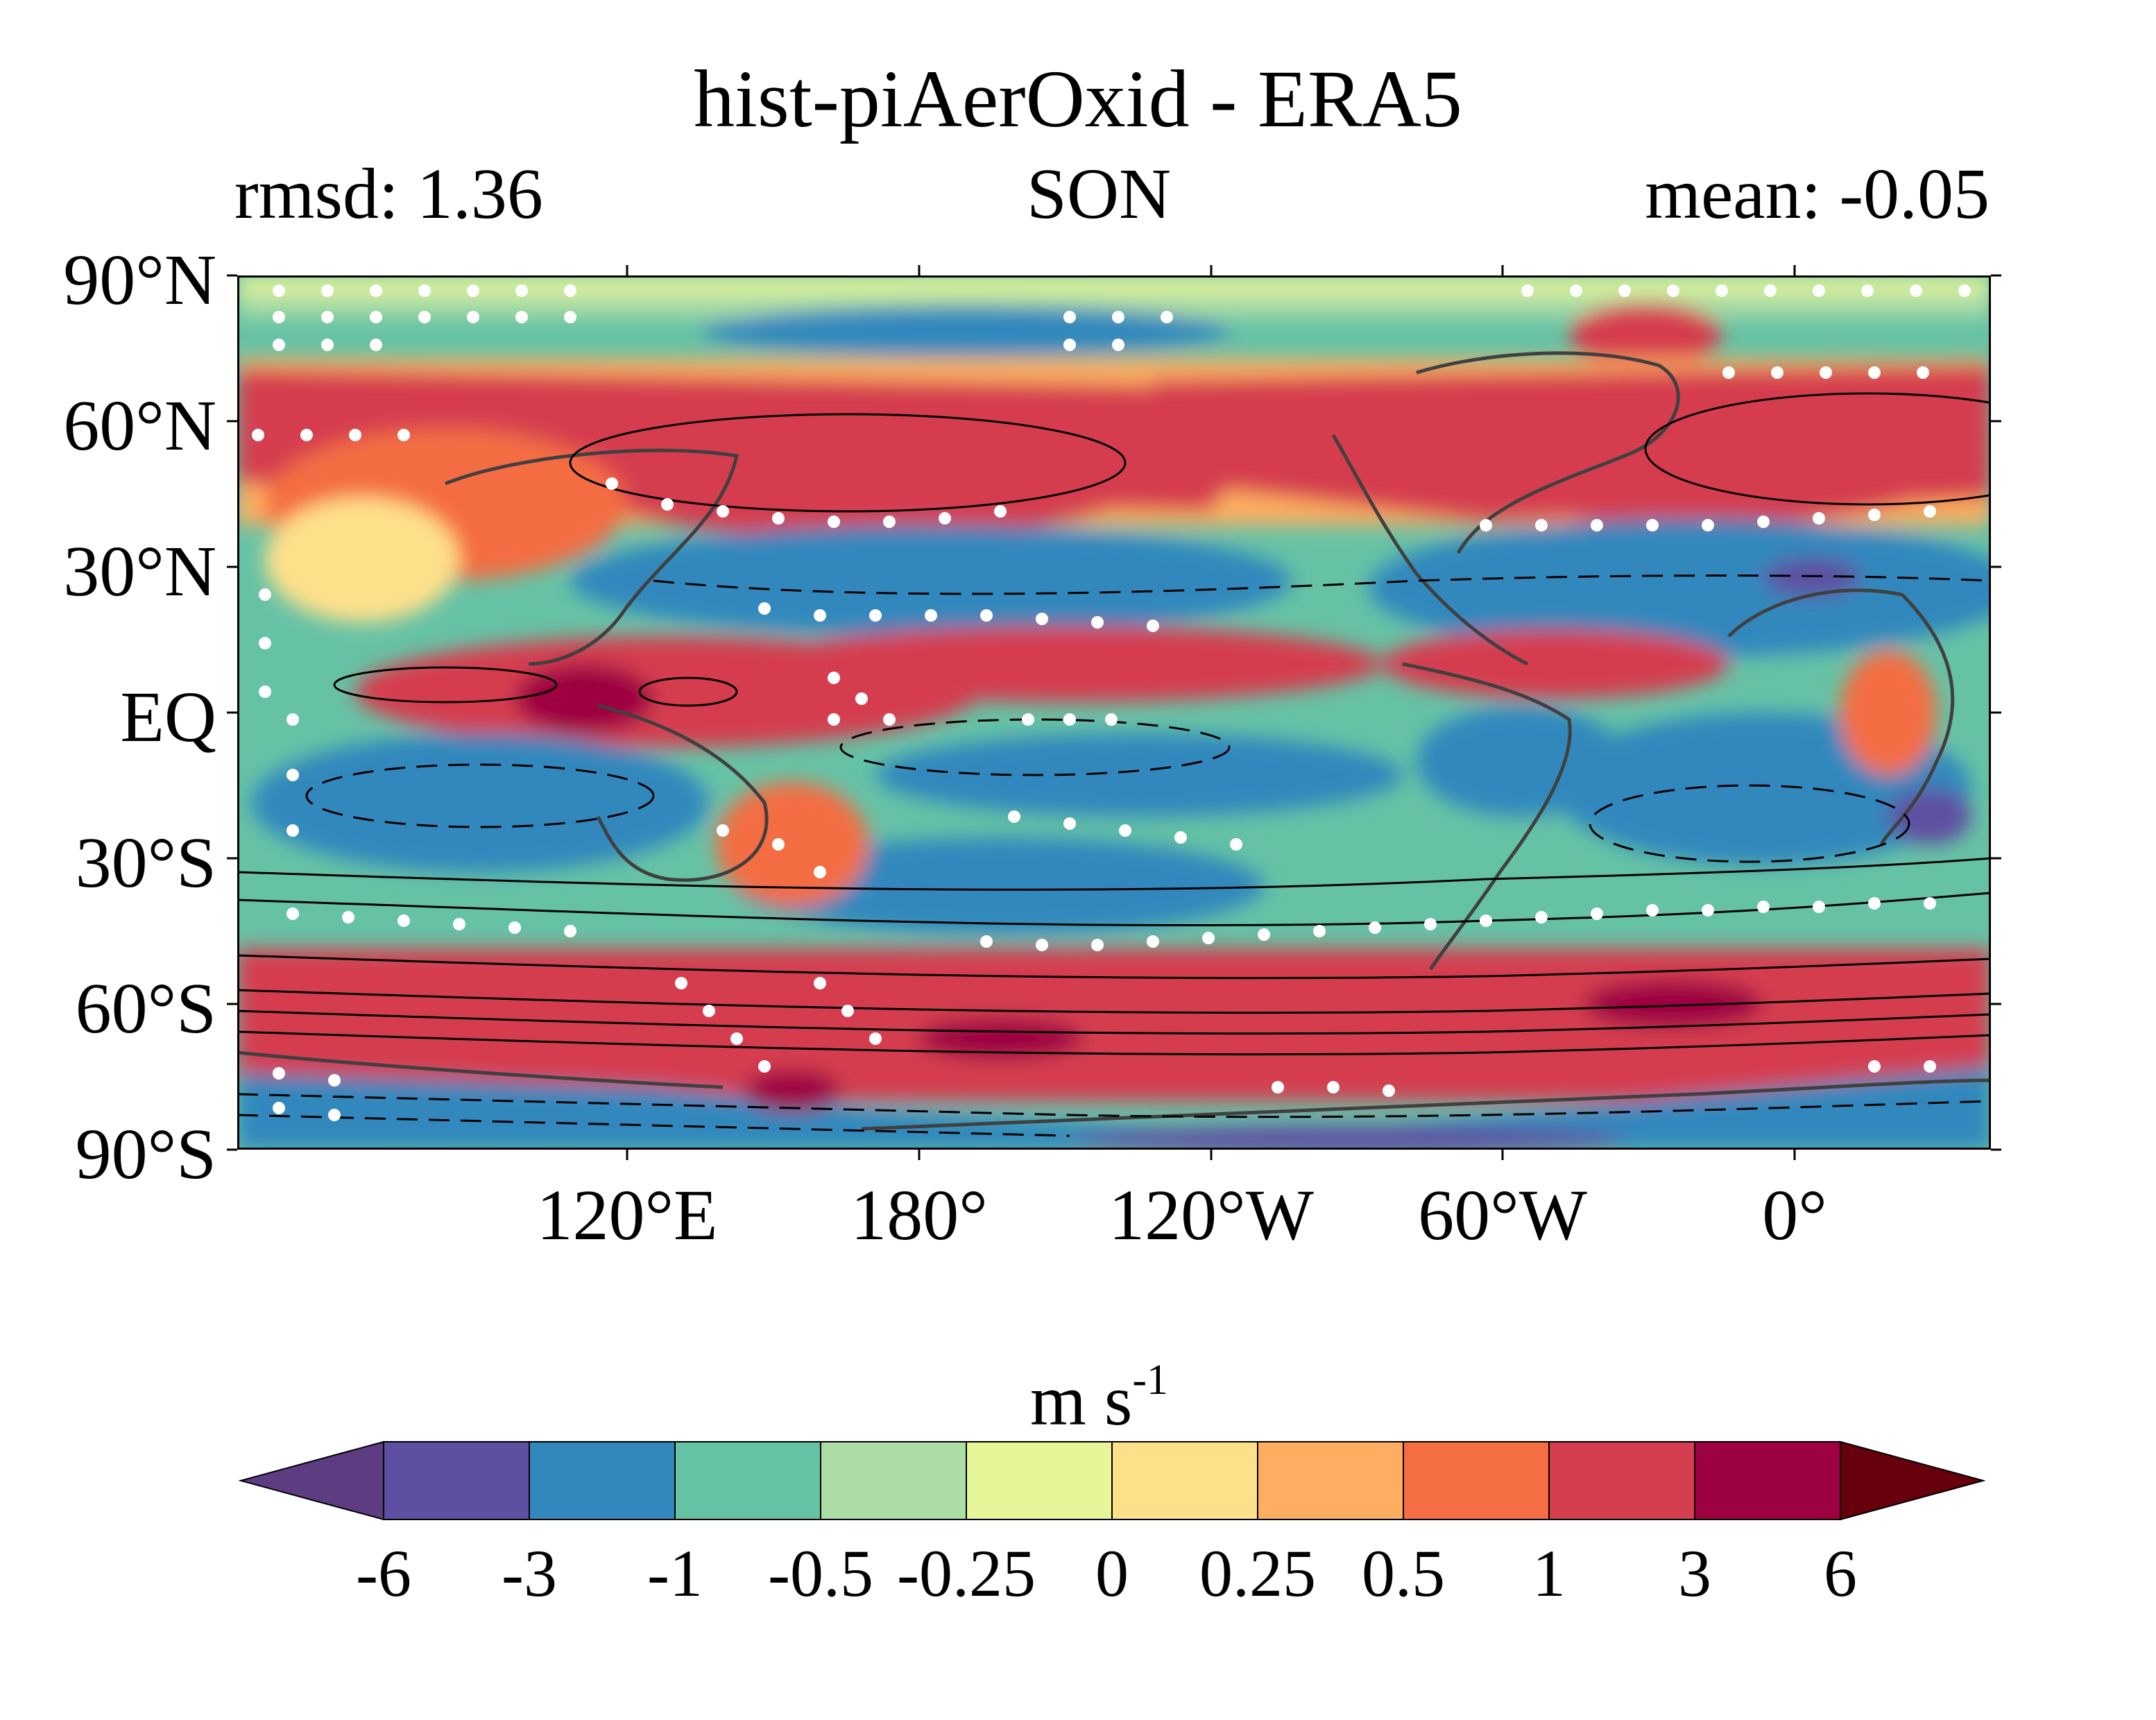 The height and width of the screenshot is (1720, 2156). Describe the element at coordinates (139, 571) in the screenshot. I see `lat-label-30n: 30°N` at that location.